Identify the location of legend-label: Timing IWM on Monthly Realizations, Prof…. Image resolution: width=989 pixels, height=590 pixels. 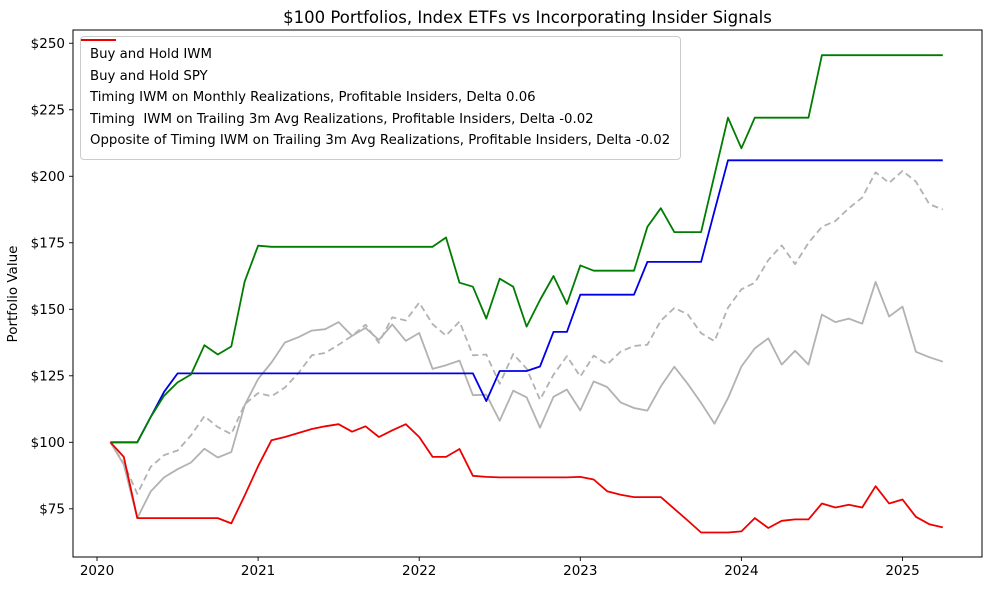
(313, 98).